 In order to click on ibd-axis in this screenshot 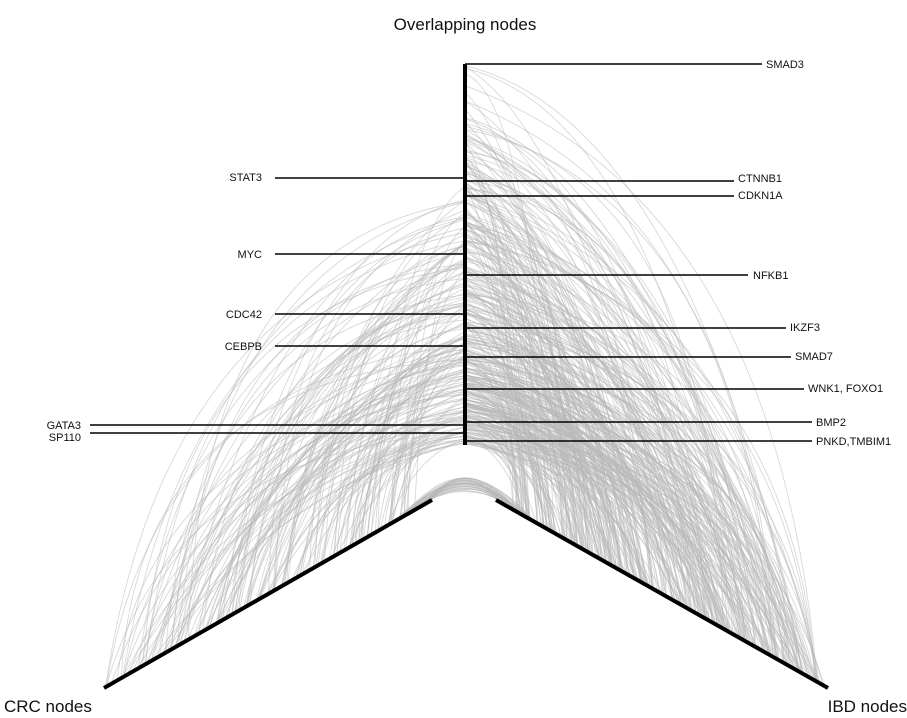, I will do `click(662, 594)`.